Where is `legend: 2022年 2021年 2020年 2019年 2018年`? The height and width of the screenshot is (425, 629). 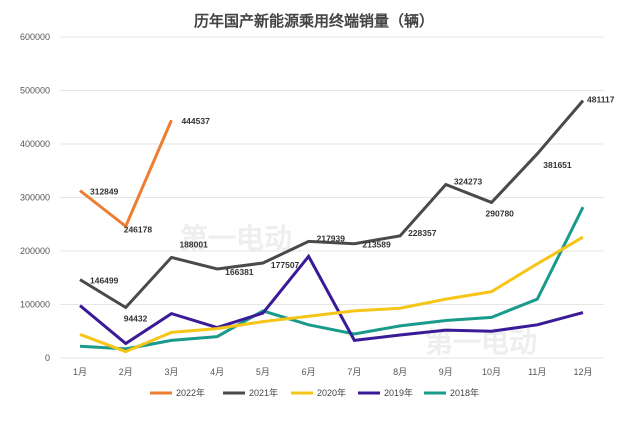 legend: 2022年 2021年 2020年 2019年 2018年 is located at coordinates (314, 392).